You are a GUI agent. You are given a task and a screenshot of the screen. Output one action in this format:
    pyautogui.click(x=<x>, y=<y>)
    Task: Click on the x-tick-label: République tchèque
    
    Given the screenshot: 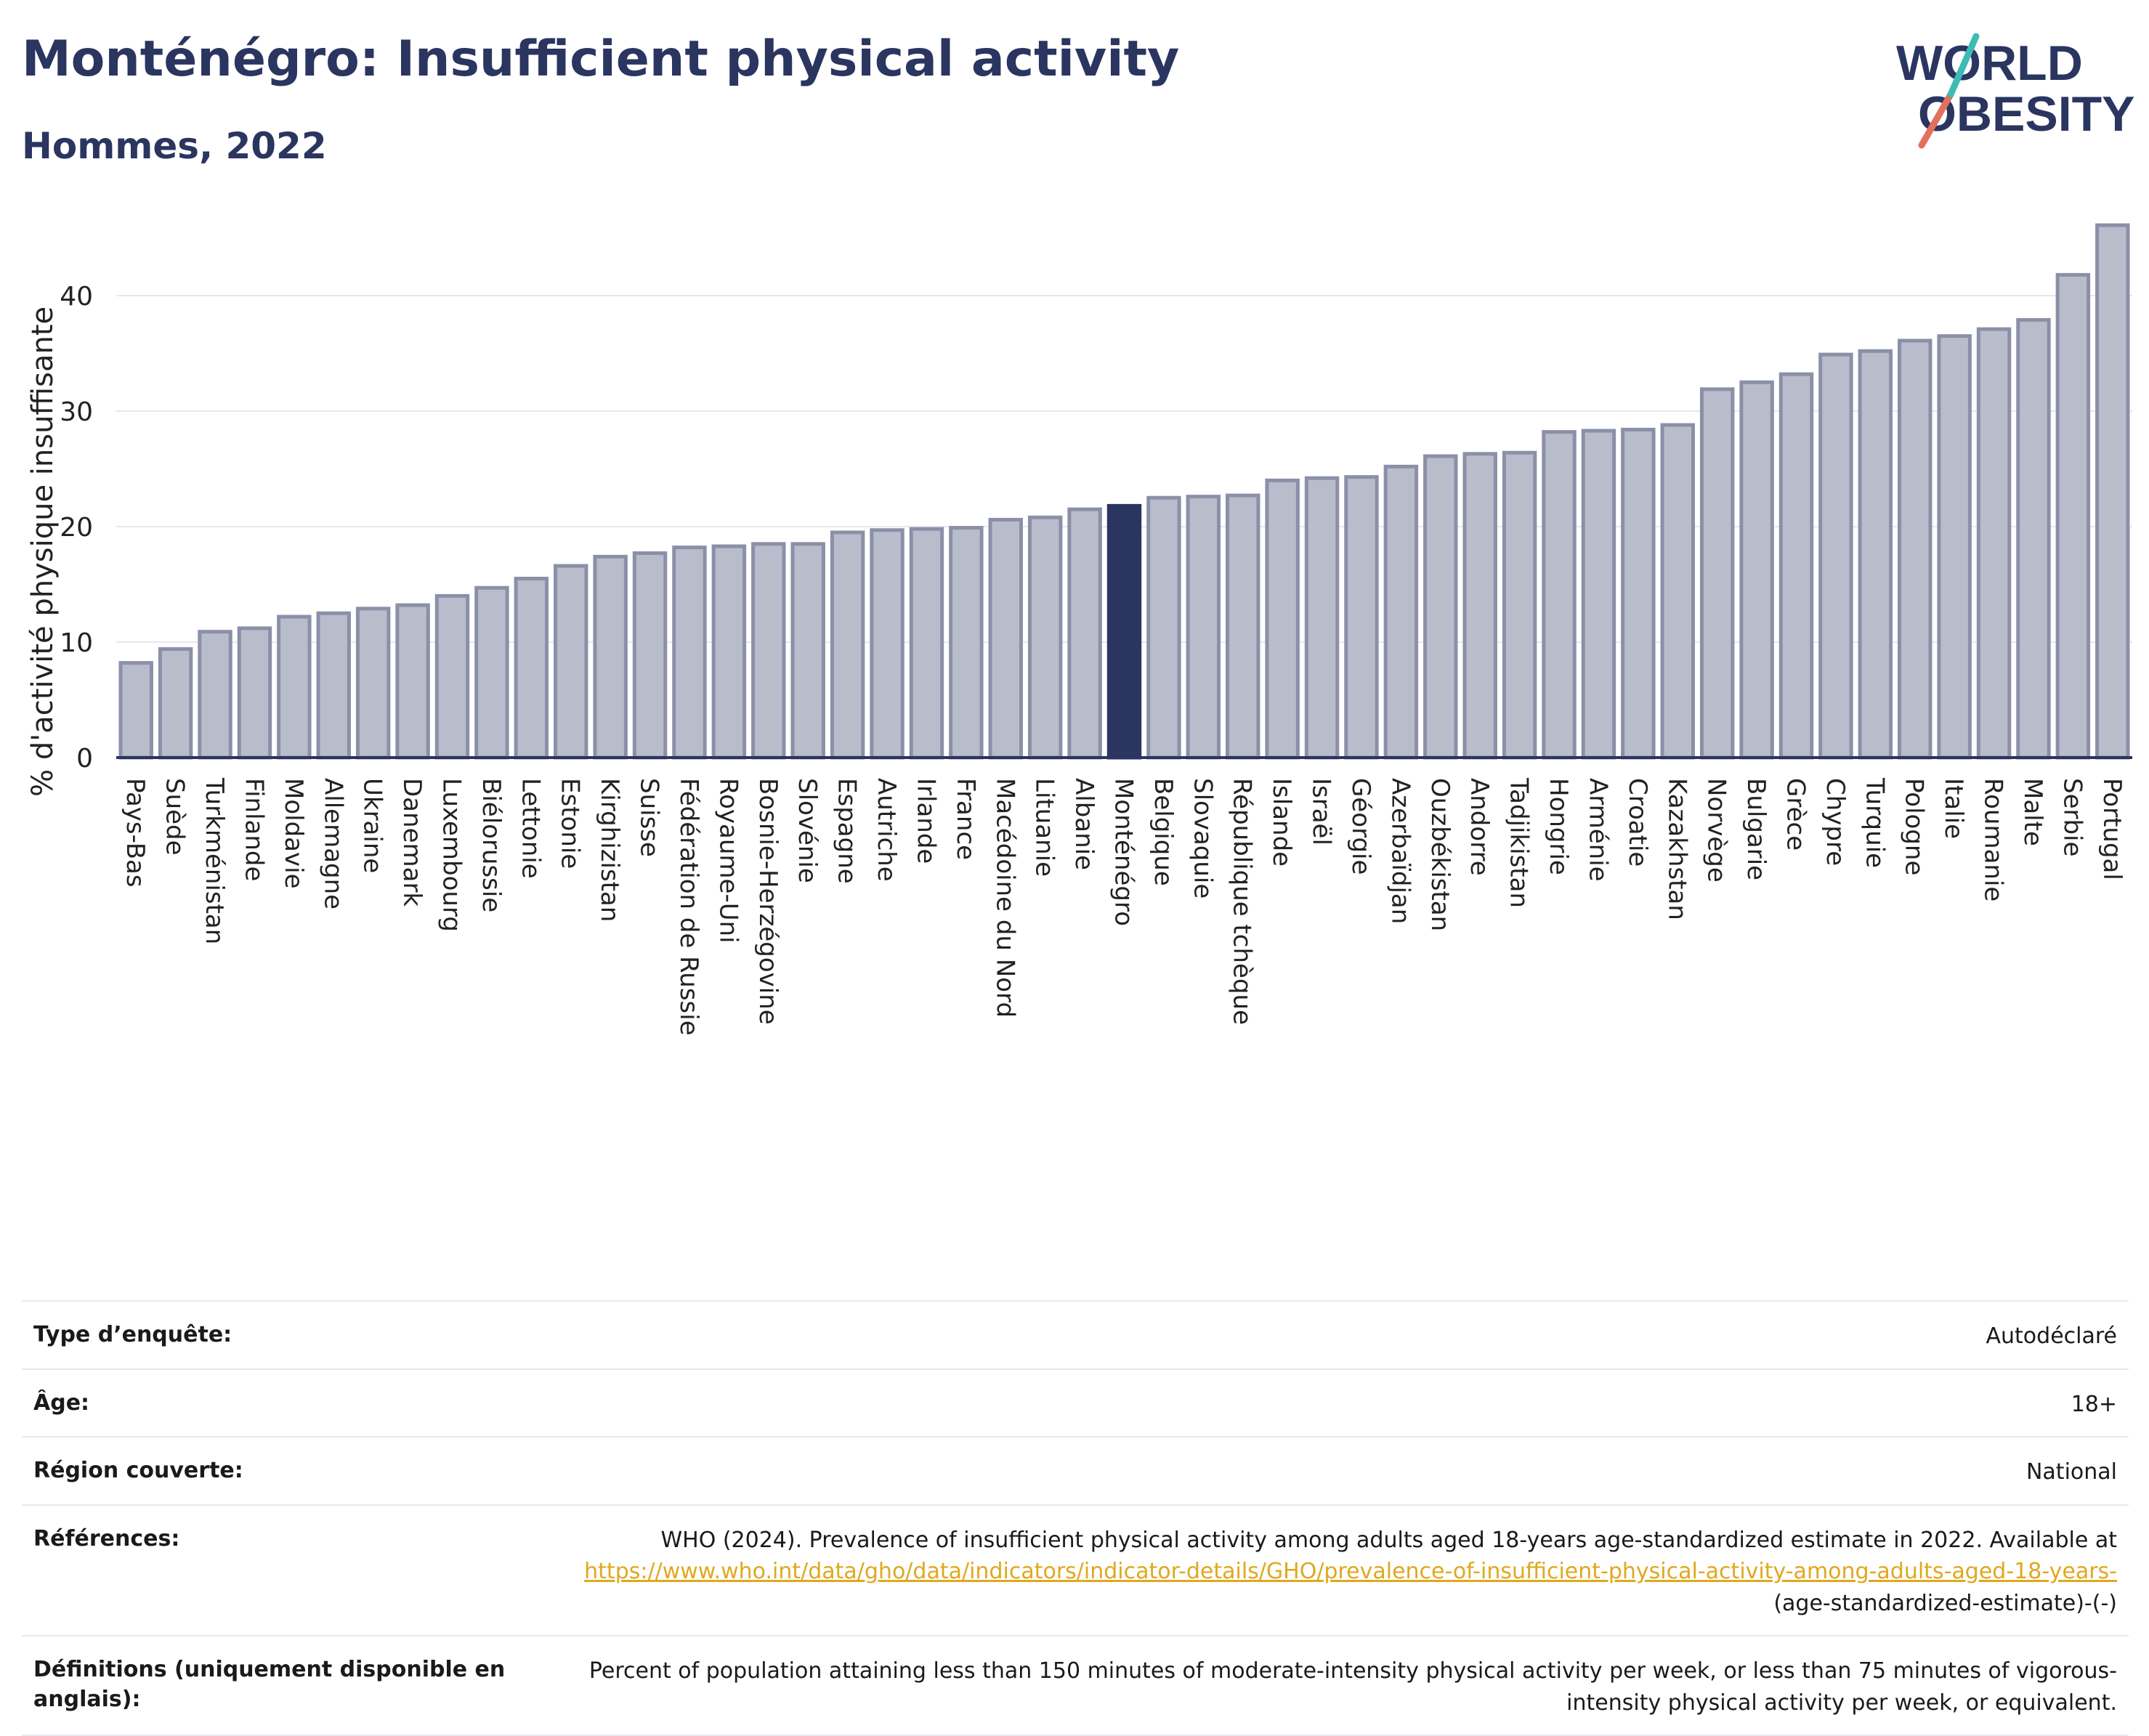 What is the action you would take?
    pyautogui.click(x=1242, y=901)
    